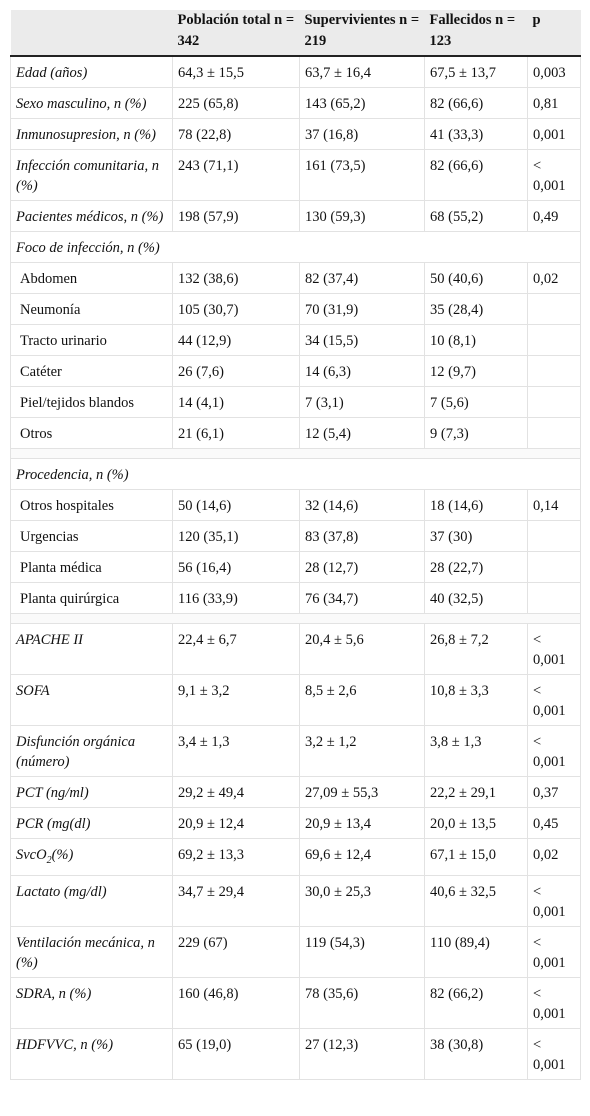 The width and height of the screenshot is (590, 1116). I want to click on section-title: Procedencia, n (%), so click(295, 474).